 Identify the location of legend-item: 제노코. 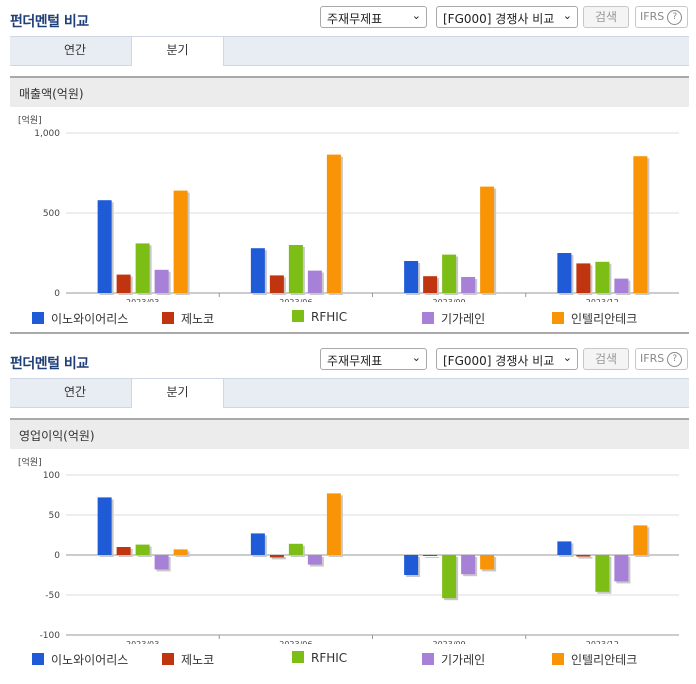
(188, 318).